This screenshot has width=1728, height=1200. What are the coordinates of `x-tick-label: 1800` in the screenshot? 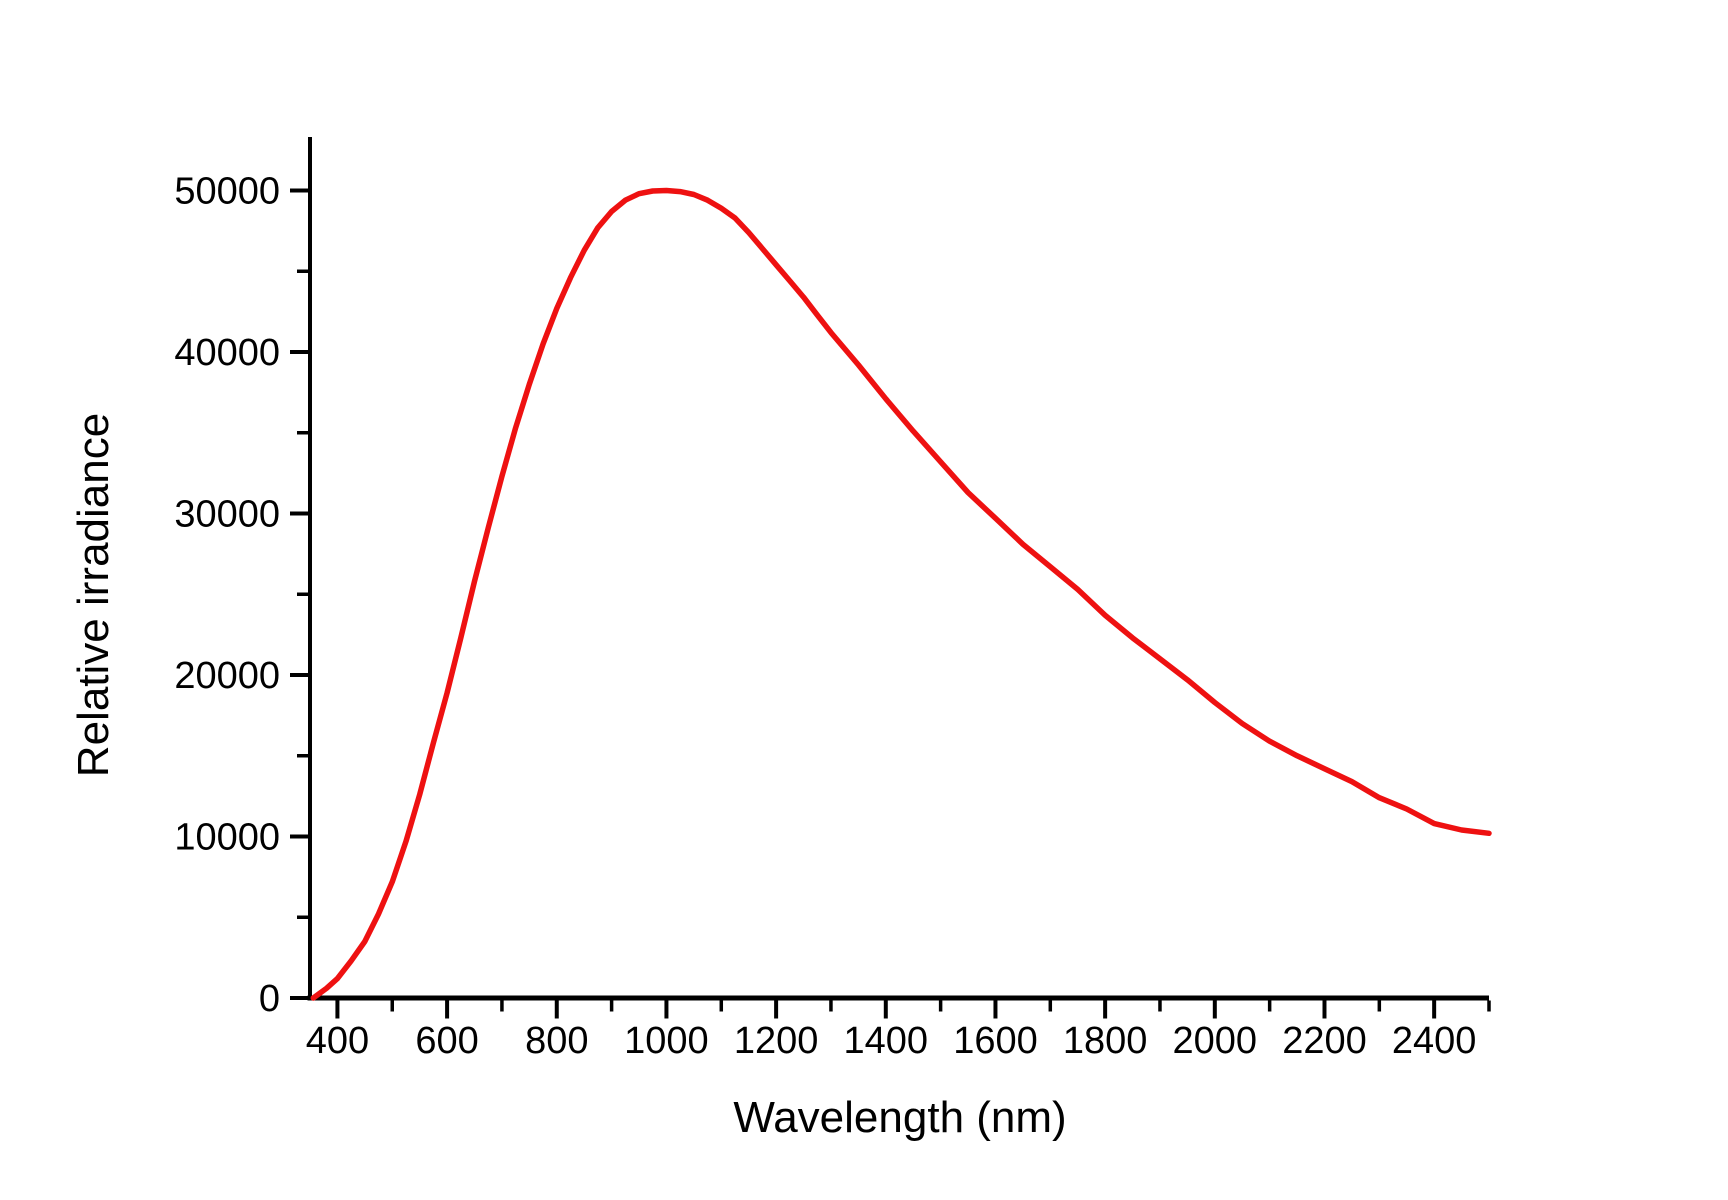 It's located at (1105, 1041).